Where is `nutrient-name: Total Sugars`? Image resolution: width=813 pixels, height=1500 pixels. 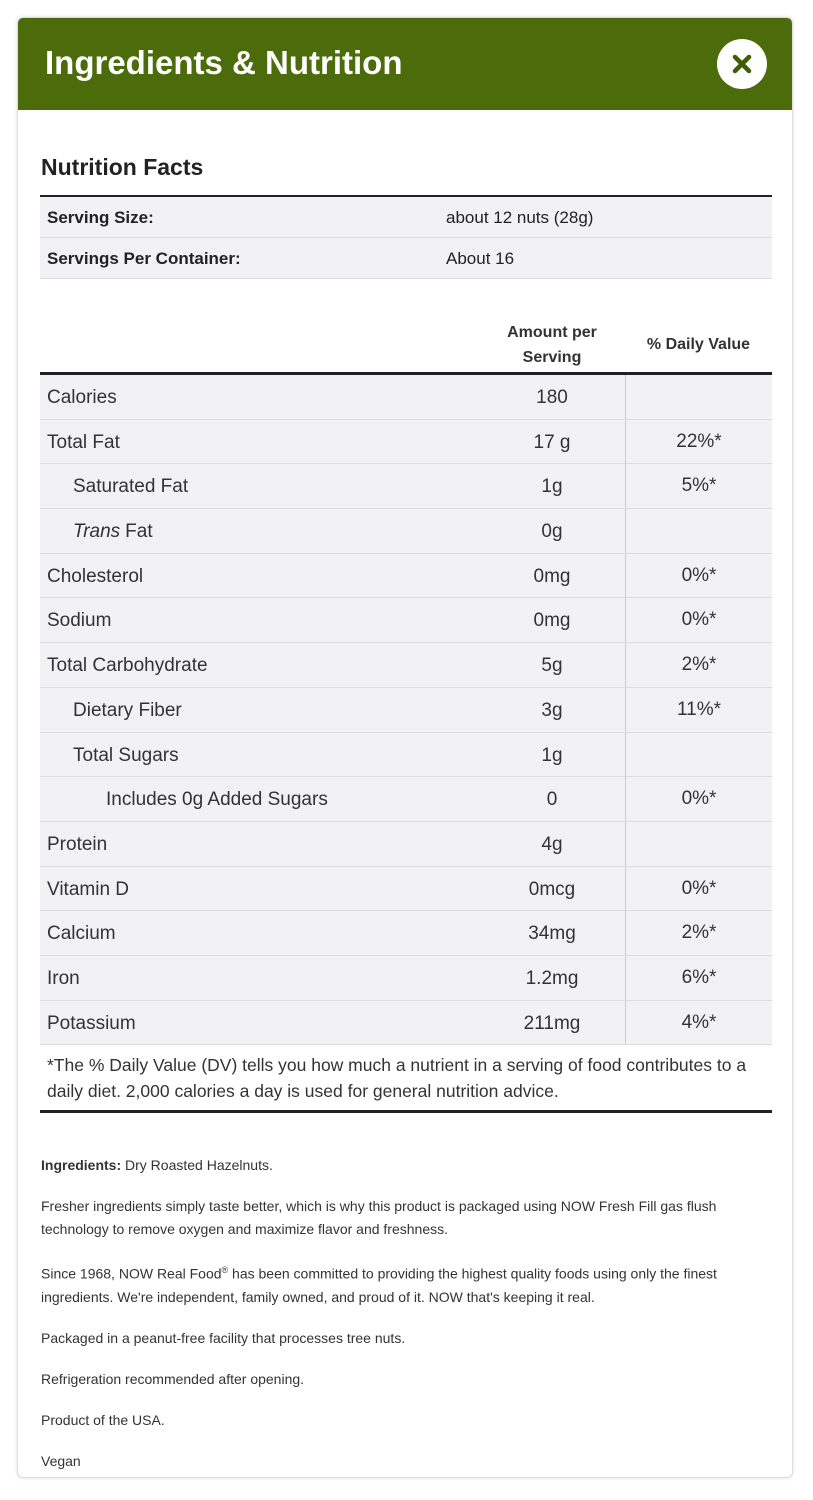
nutrient-name: Total Sugars is located at coordinates (126, 756).